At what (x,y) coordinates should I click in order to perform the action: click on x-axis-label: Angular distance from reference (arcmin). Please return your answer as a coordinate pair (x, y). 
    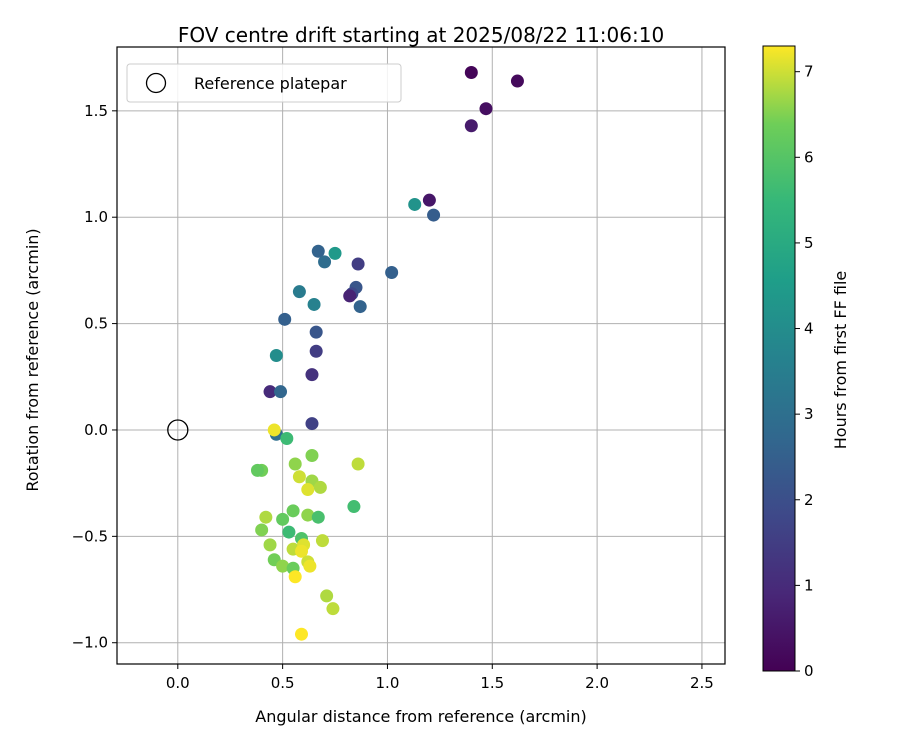
    Looking at the image, I should click on (420, 716).